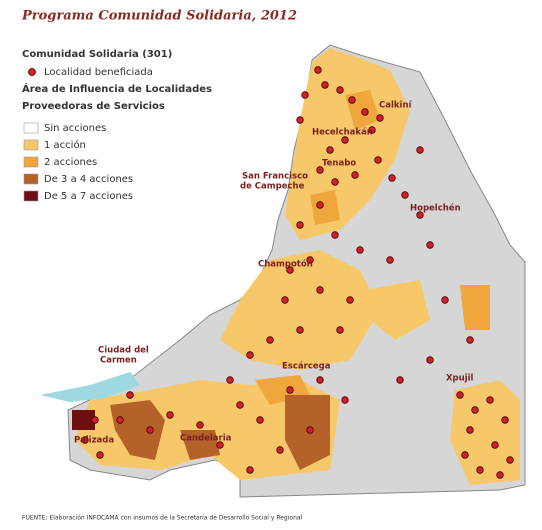 The width and height of the screenshot is (542, 530). Describe the element at coordinates (275, 177) in the screenshot. I see `place-label: San Francisco` at that location.